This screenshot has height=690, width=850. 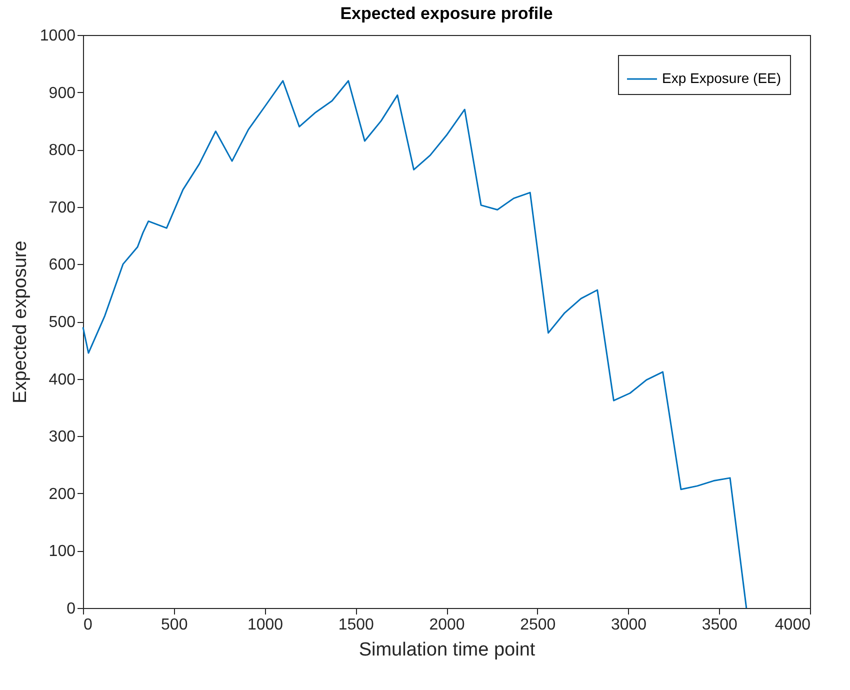 What do you see at coordinates (62, 322) in the screenshot?
I see `y-tick-label: 500` at bounding box center [62, 322].